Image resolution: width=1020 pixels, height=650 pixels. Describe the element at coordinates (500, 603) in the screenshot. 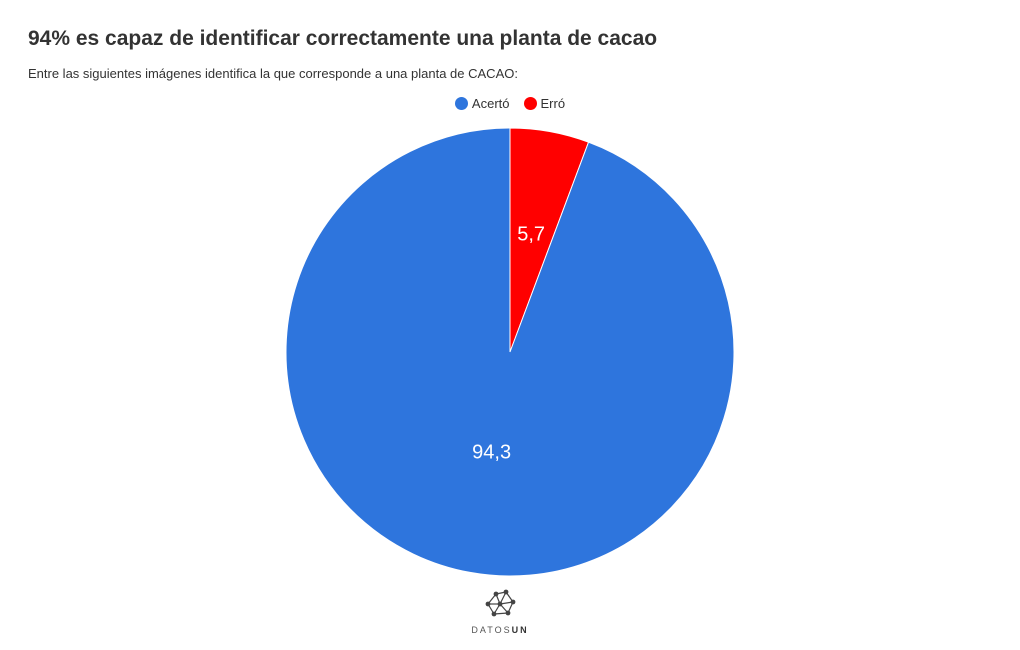

I see `network-nodes-icon` at that location.